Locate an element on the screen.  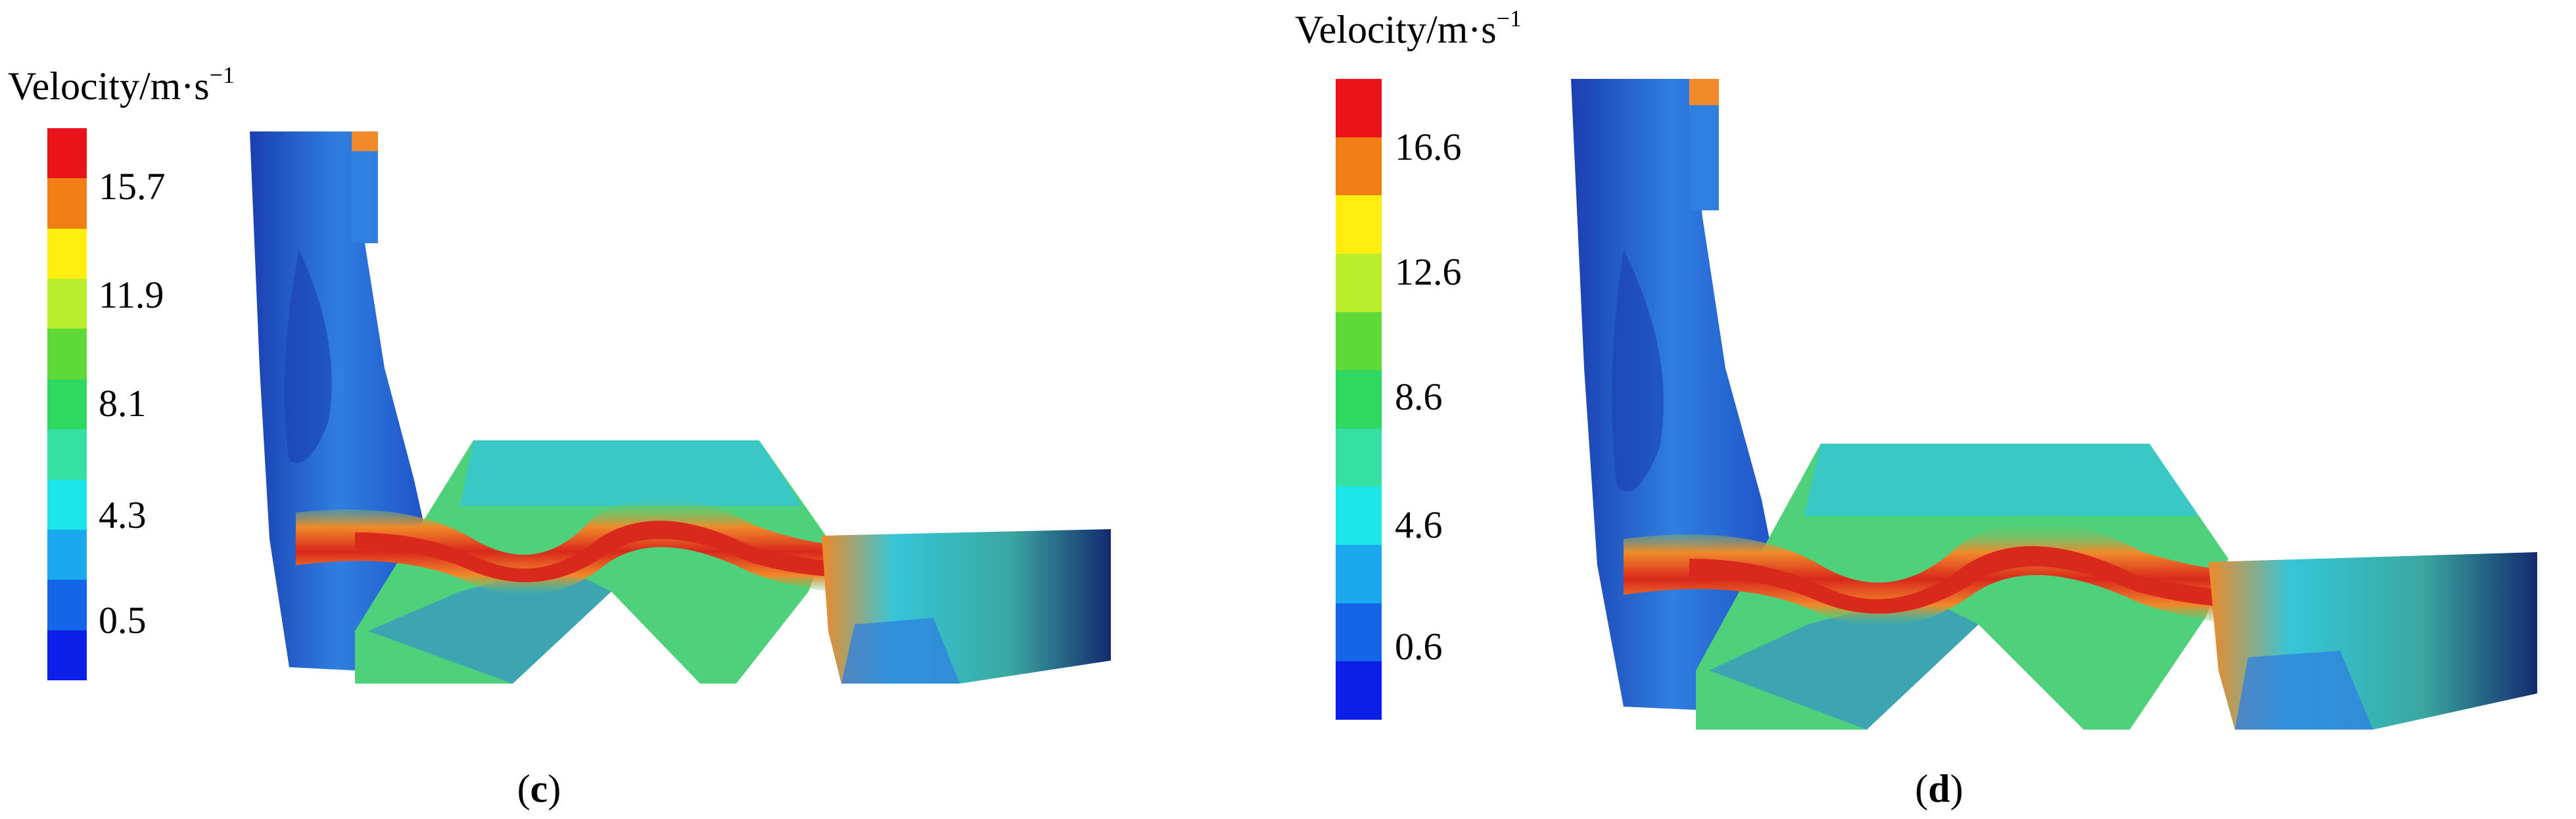
tick-label: 15.7 is located at coordinates (132, 186).